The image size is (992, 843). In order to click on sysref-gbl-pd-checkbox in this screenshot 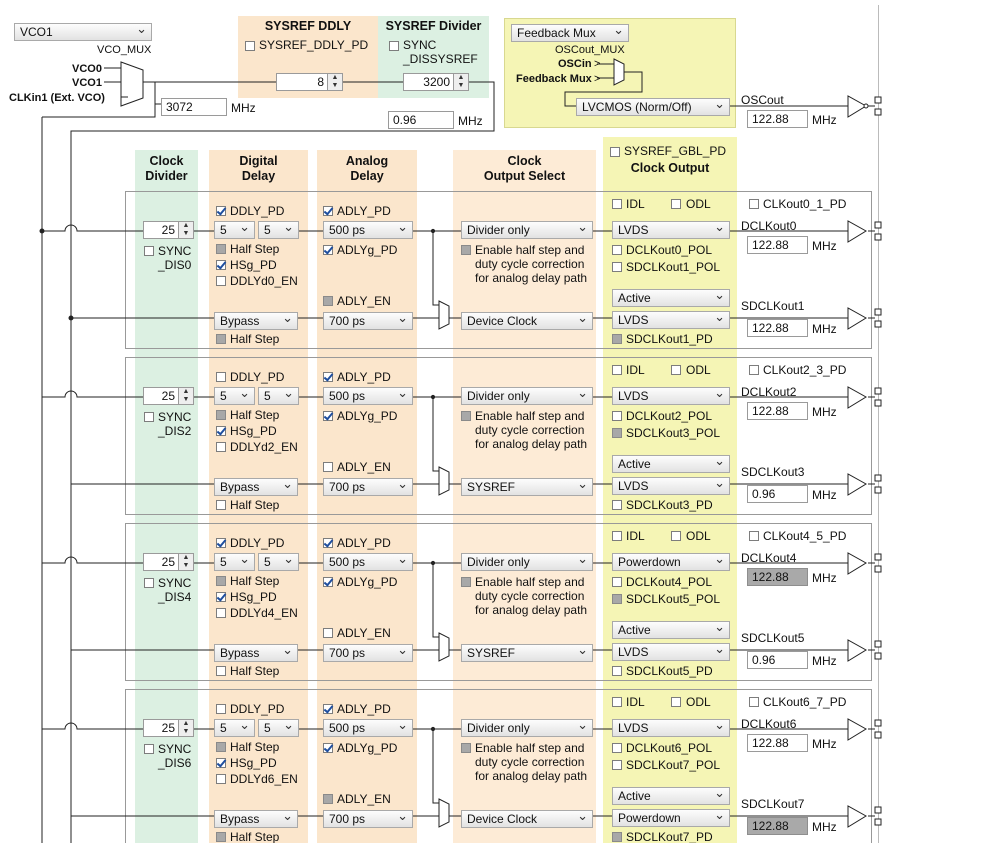, I will do `click(615, 152)`.